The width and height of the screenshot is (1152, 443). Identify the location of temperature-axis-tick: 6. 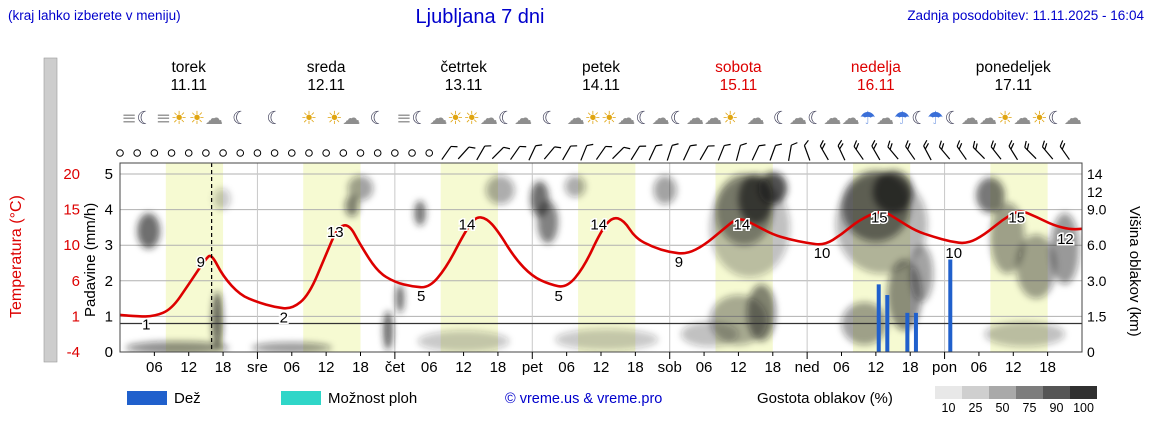
(76, 281).